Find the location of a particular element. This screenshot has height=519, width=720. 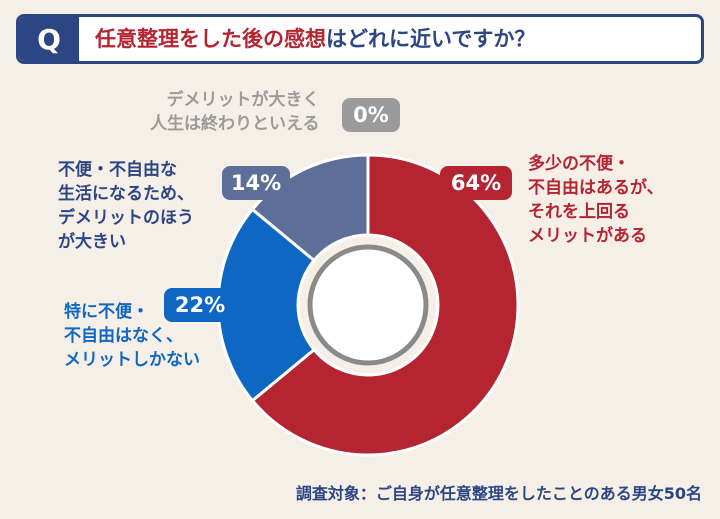

label-slice-2-line: 不自由はなく、 is located at coordinates (123, 336).